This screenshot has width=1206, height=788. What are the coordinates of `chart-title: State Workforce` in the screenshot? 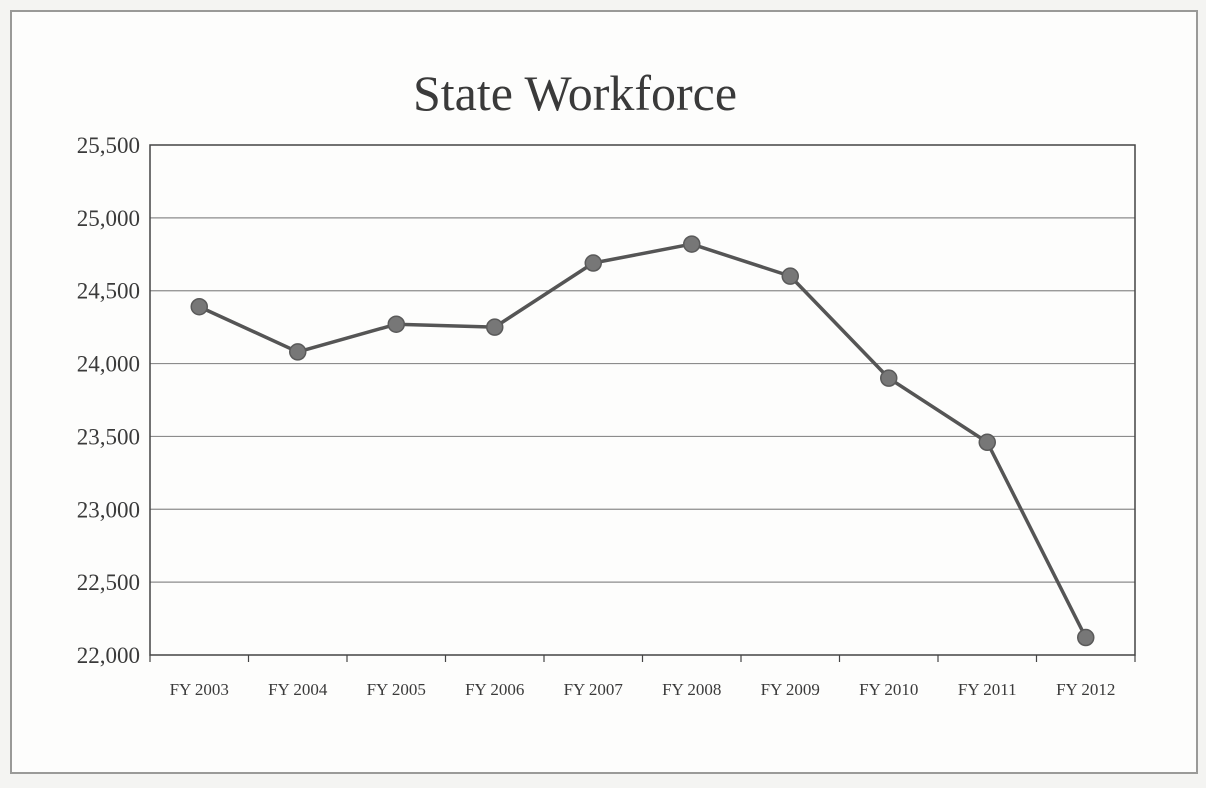 It's located at (575, 93).